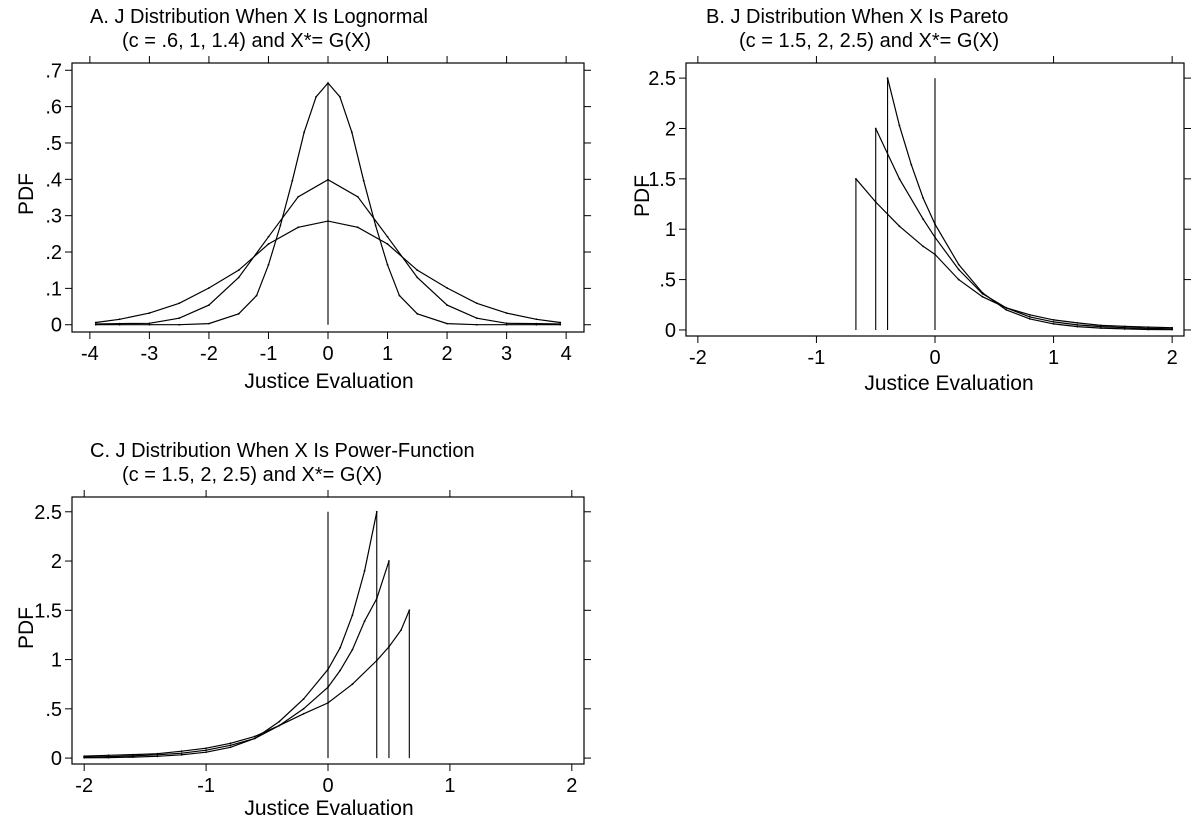  Describe the element at coordinates (670, 230) in the screenshot. I see `panel-b-y-tick-label: 1` at that location.